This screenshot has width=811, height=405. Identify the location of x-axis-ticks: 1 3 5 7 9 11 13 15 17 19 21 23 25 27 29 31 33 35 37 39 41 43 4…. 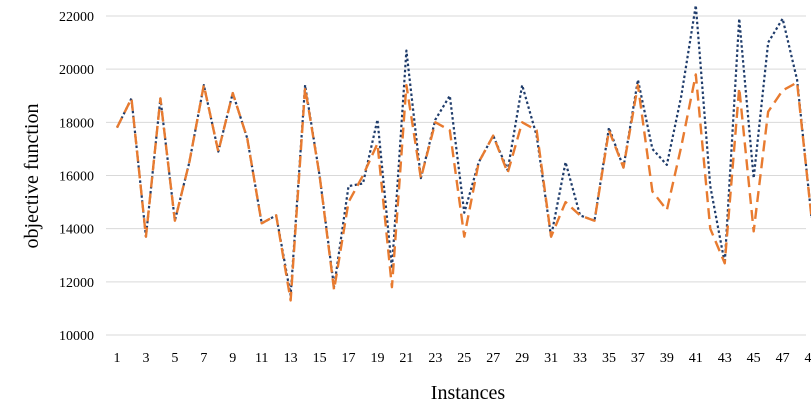
(462, 358).